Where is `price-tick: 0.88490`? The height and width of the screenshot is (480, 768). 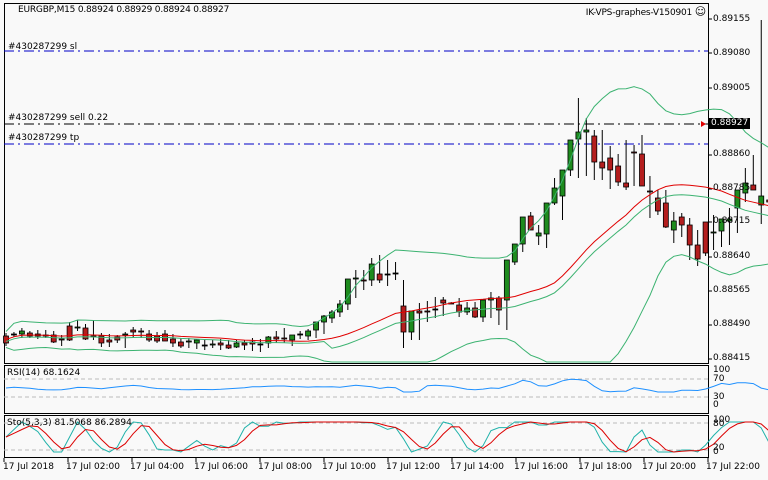 price-tick: 0.88490 is located at coordinates (732, 324).